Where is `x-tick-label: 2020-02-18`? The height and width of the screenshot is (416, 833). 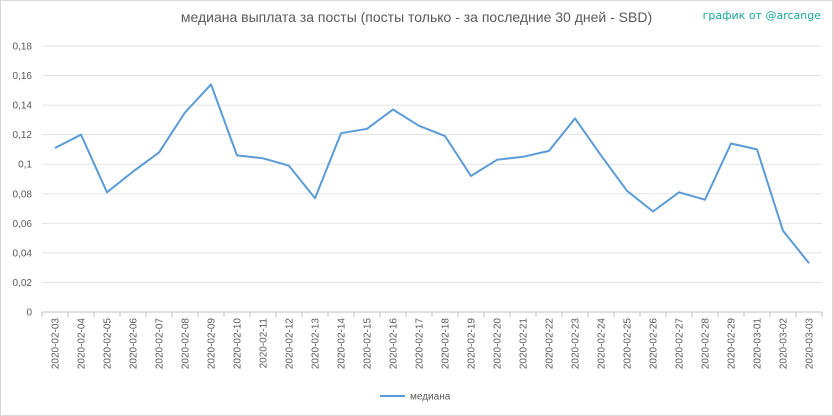 x-tick-label: 2020-02-18 is located at coordinates (446, 344).